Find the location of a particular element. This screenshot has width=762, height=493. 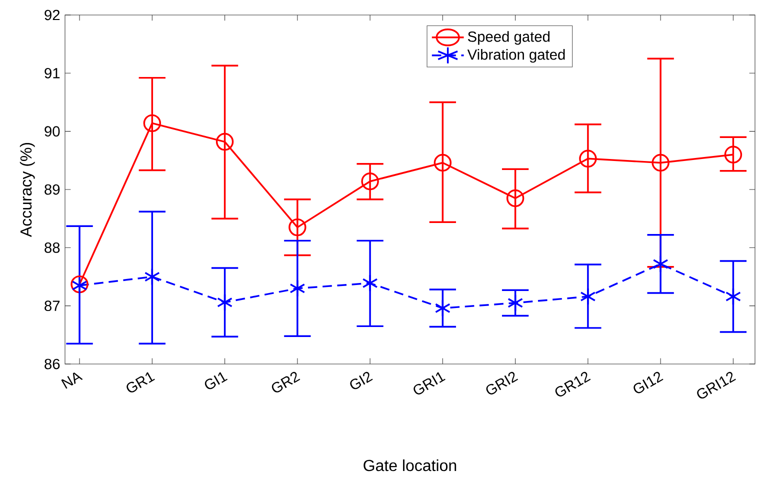

y-tick-label: 92 is located at coordinates (52, 15).